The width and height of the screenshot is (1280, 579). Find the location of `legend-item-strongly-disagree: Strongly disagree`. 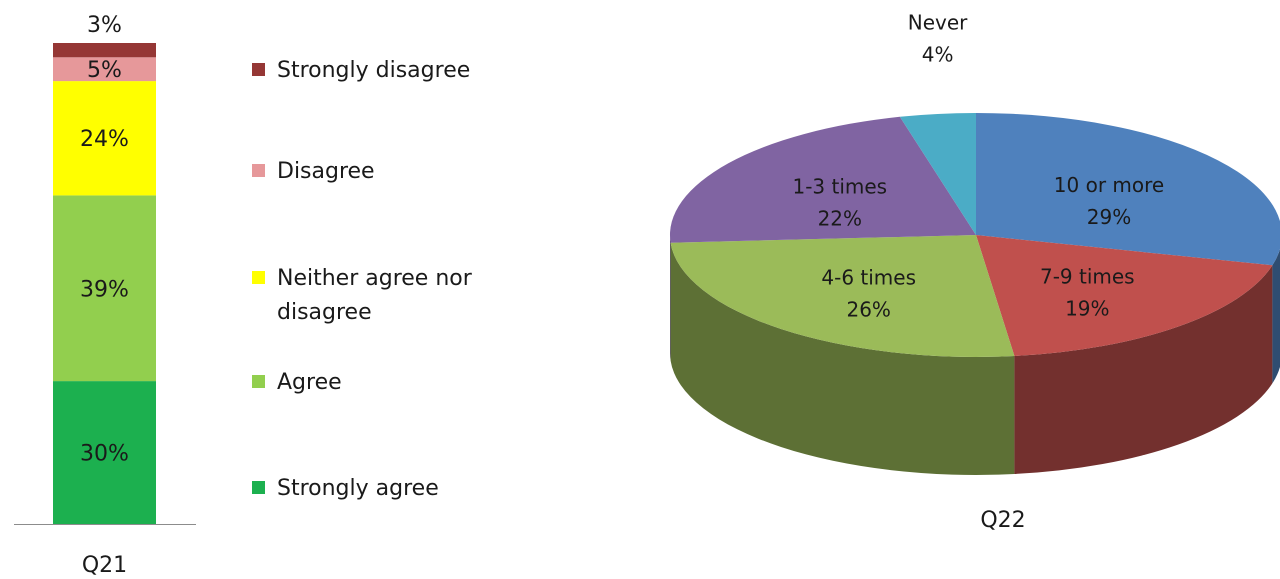

legend-item-strongly-disagree: Strongly disagree is located at coordinates (367, 71).